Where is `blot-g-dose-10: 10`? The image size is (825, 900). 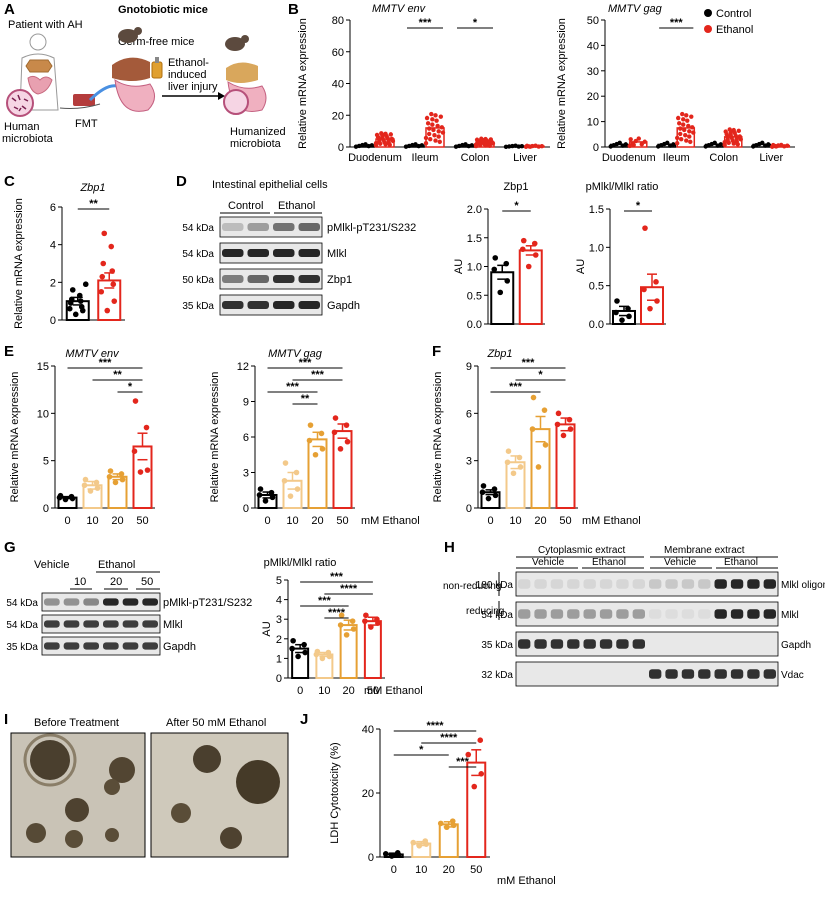
blot-g-dose-10: 10 is located at coordinates (80, 582).